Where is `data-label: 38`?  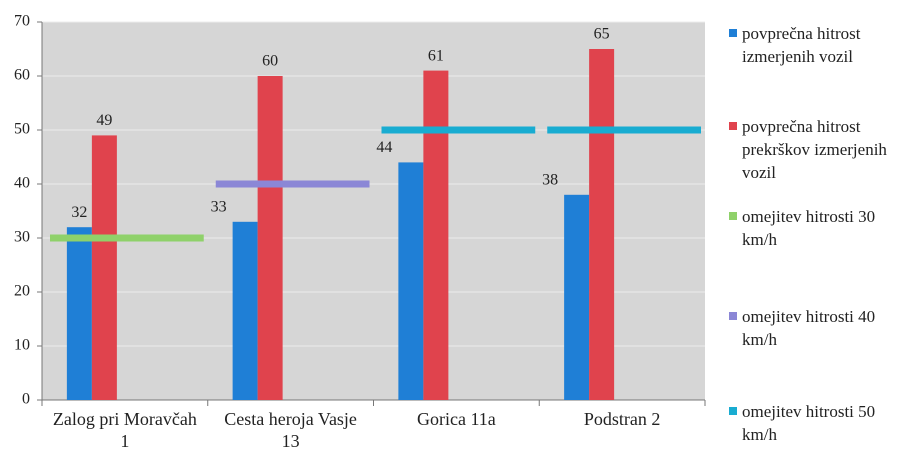 data-label: 38 is located at coordinates (550, 179).